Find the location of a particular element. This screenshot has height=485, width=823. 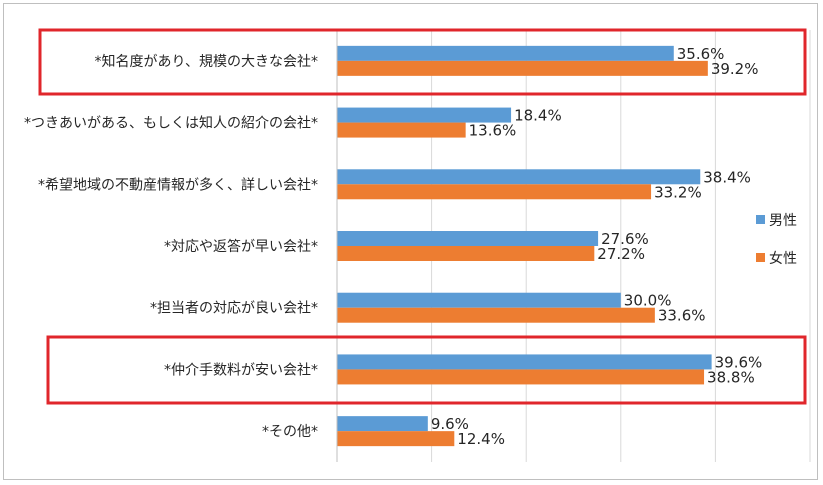

legend-label: 女性 is located at coordinates (783, 258).